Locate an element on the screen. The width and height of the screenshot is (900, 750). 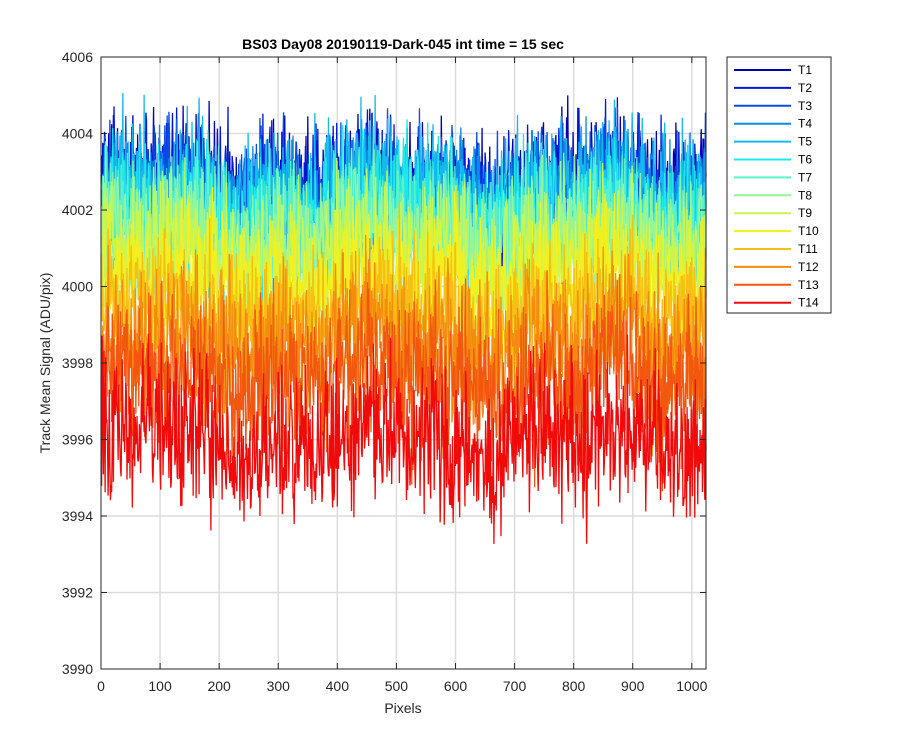
legend-item-t14: T14 is located at coordinates (776, 303).